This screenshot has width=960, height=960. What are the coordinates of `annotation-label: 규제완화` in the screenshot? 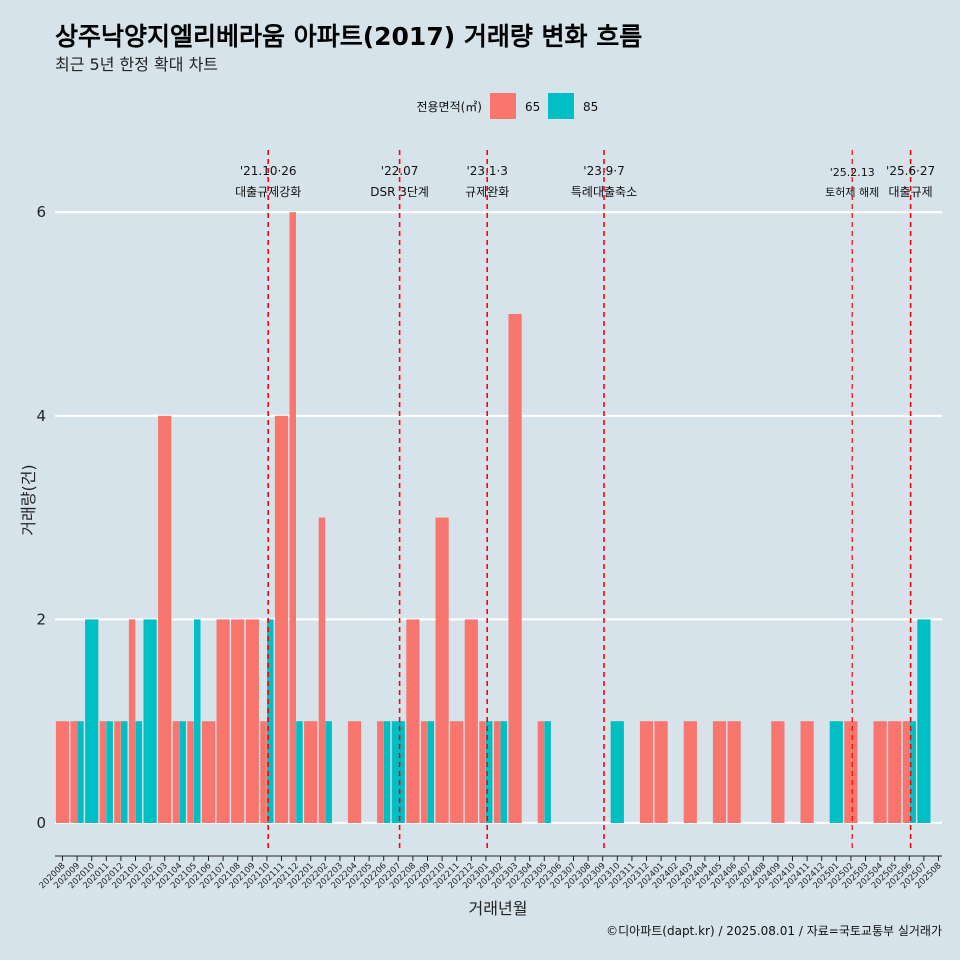 It's located at (487, 192).